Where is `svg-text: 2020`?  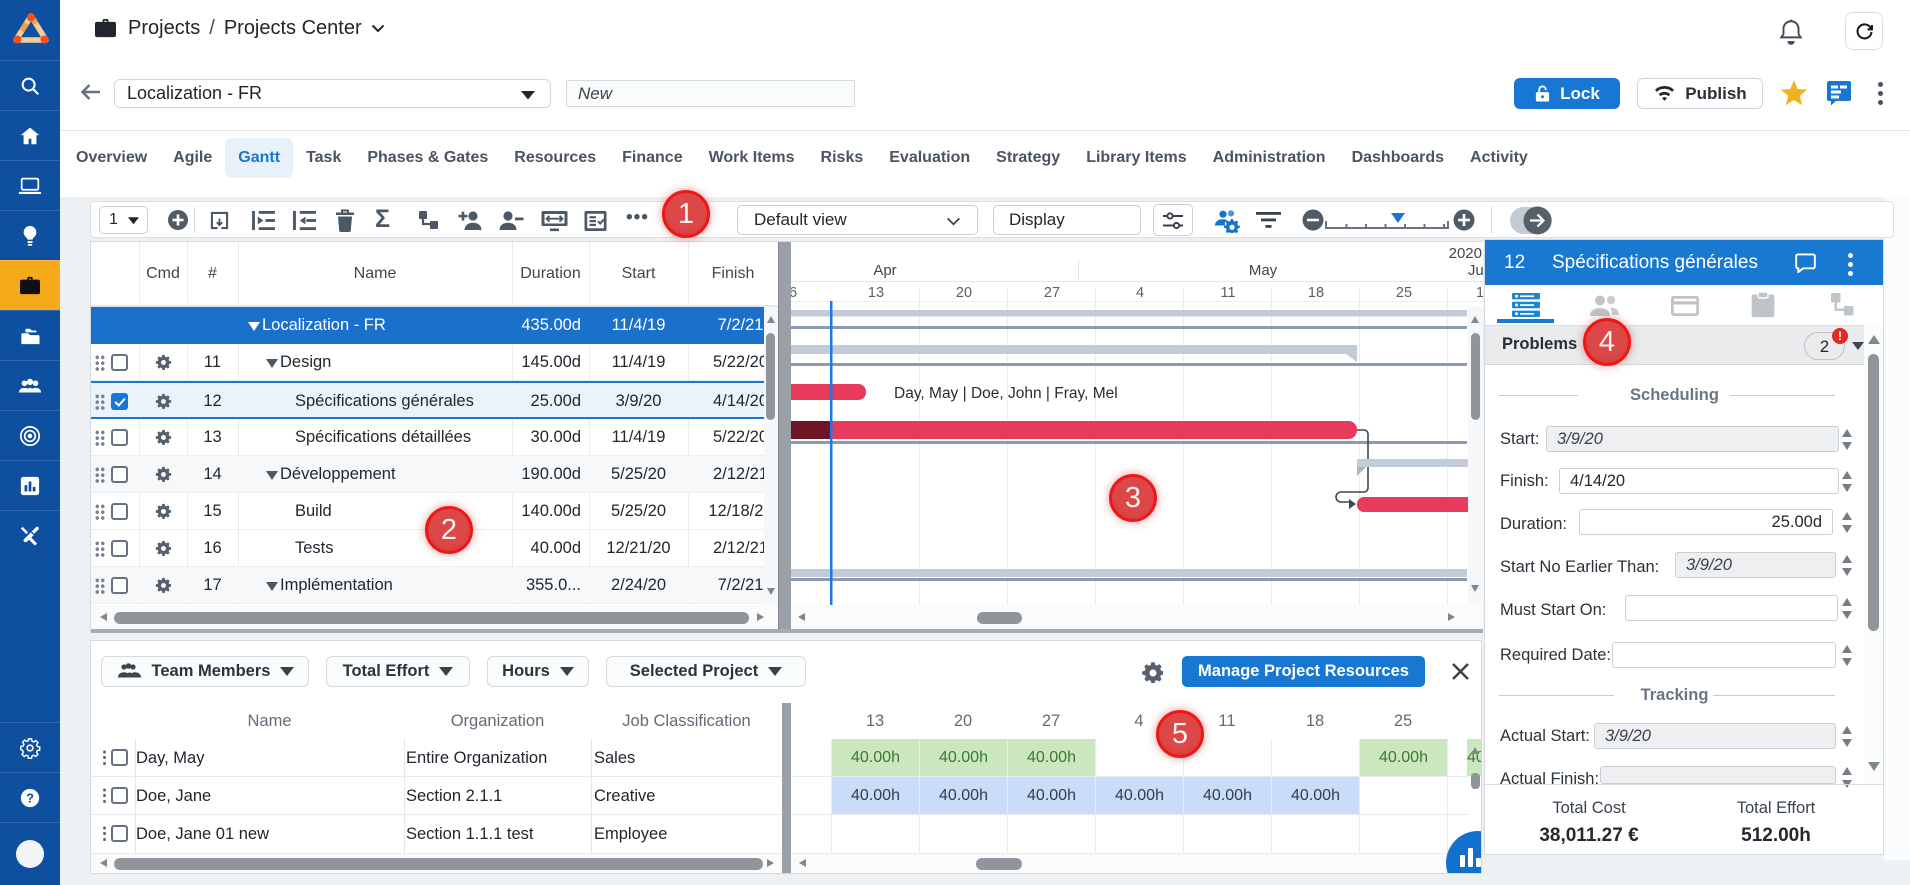 svg-text: 2020 is located at coordinates (1465, 253).